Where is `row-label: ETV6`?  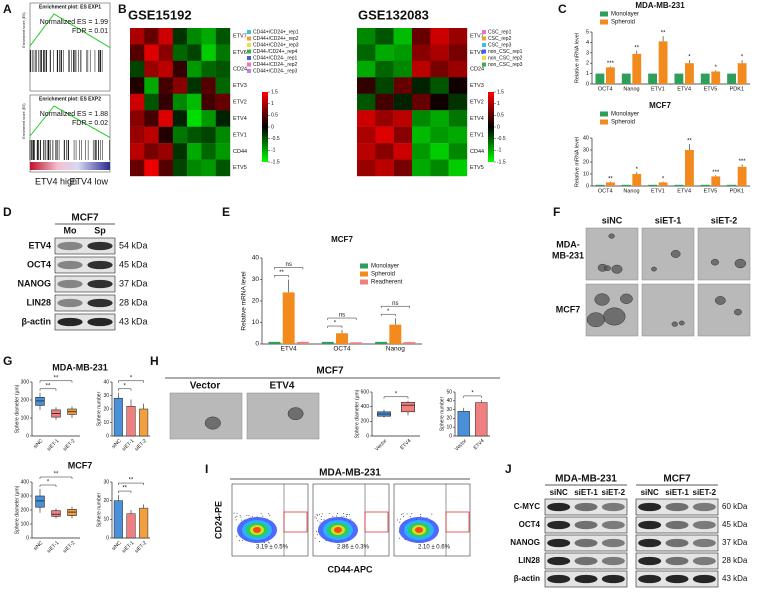
row-label: ETV6 is located at coordinates (477, 53).